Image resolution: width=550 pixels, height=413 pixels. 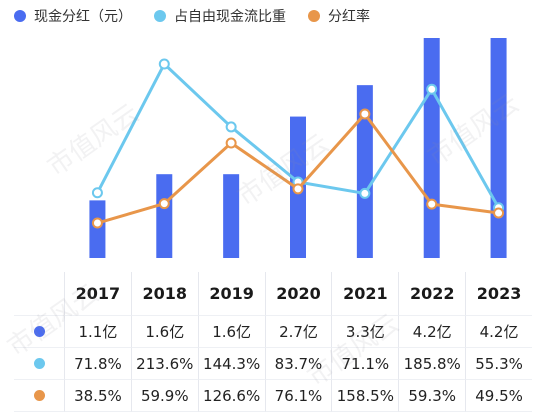 I want to click on payout-ratio-point-2022, so click(x=432, y=204).